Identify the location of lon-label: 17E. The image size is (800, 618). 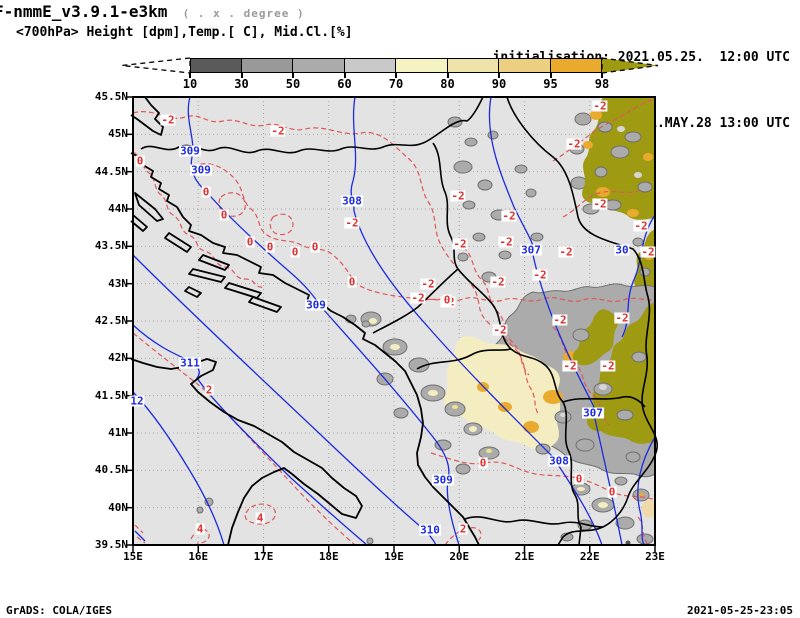
(263, 556).